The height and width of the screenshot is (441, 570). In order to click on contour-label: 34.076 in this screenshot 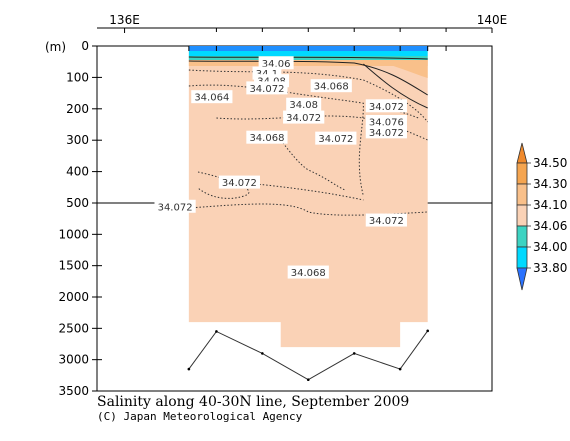, I will do `click(386, 122)`.